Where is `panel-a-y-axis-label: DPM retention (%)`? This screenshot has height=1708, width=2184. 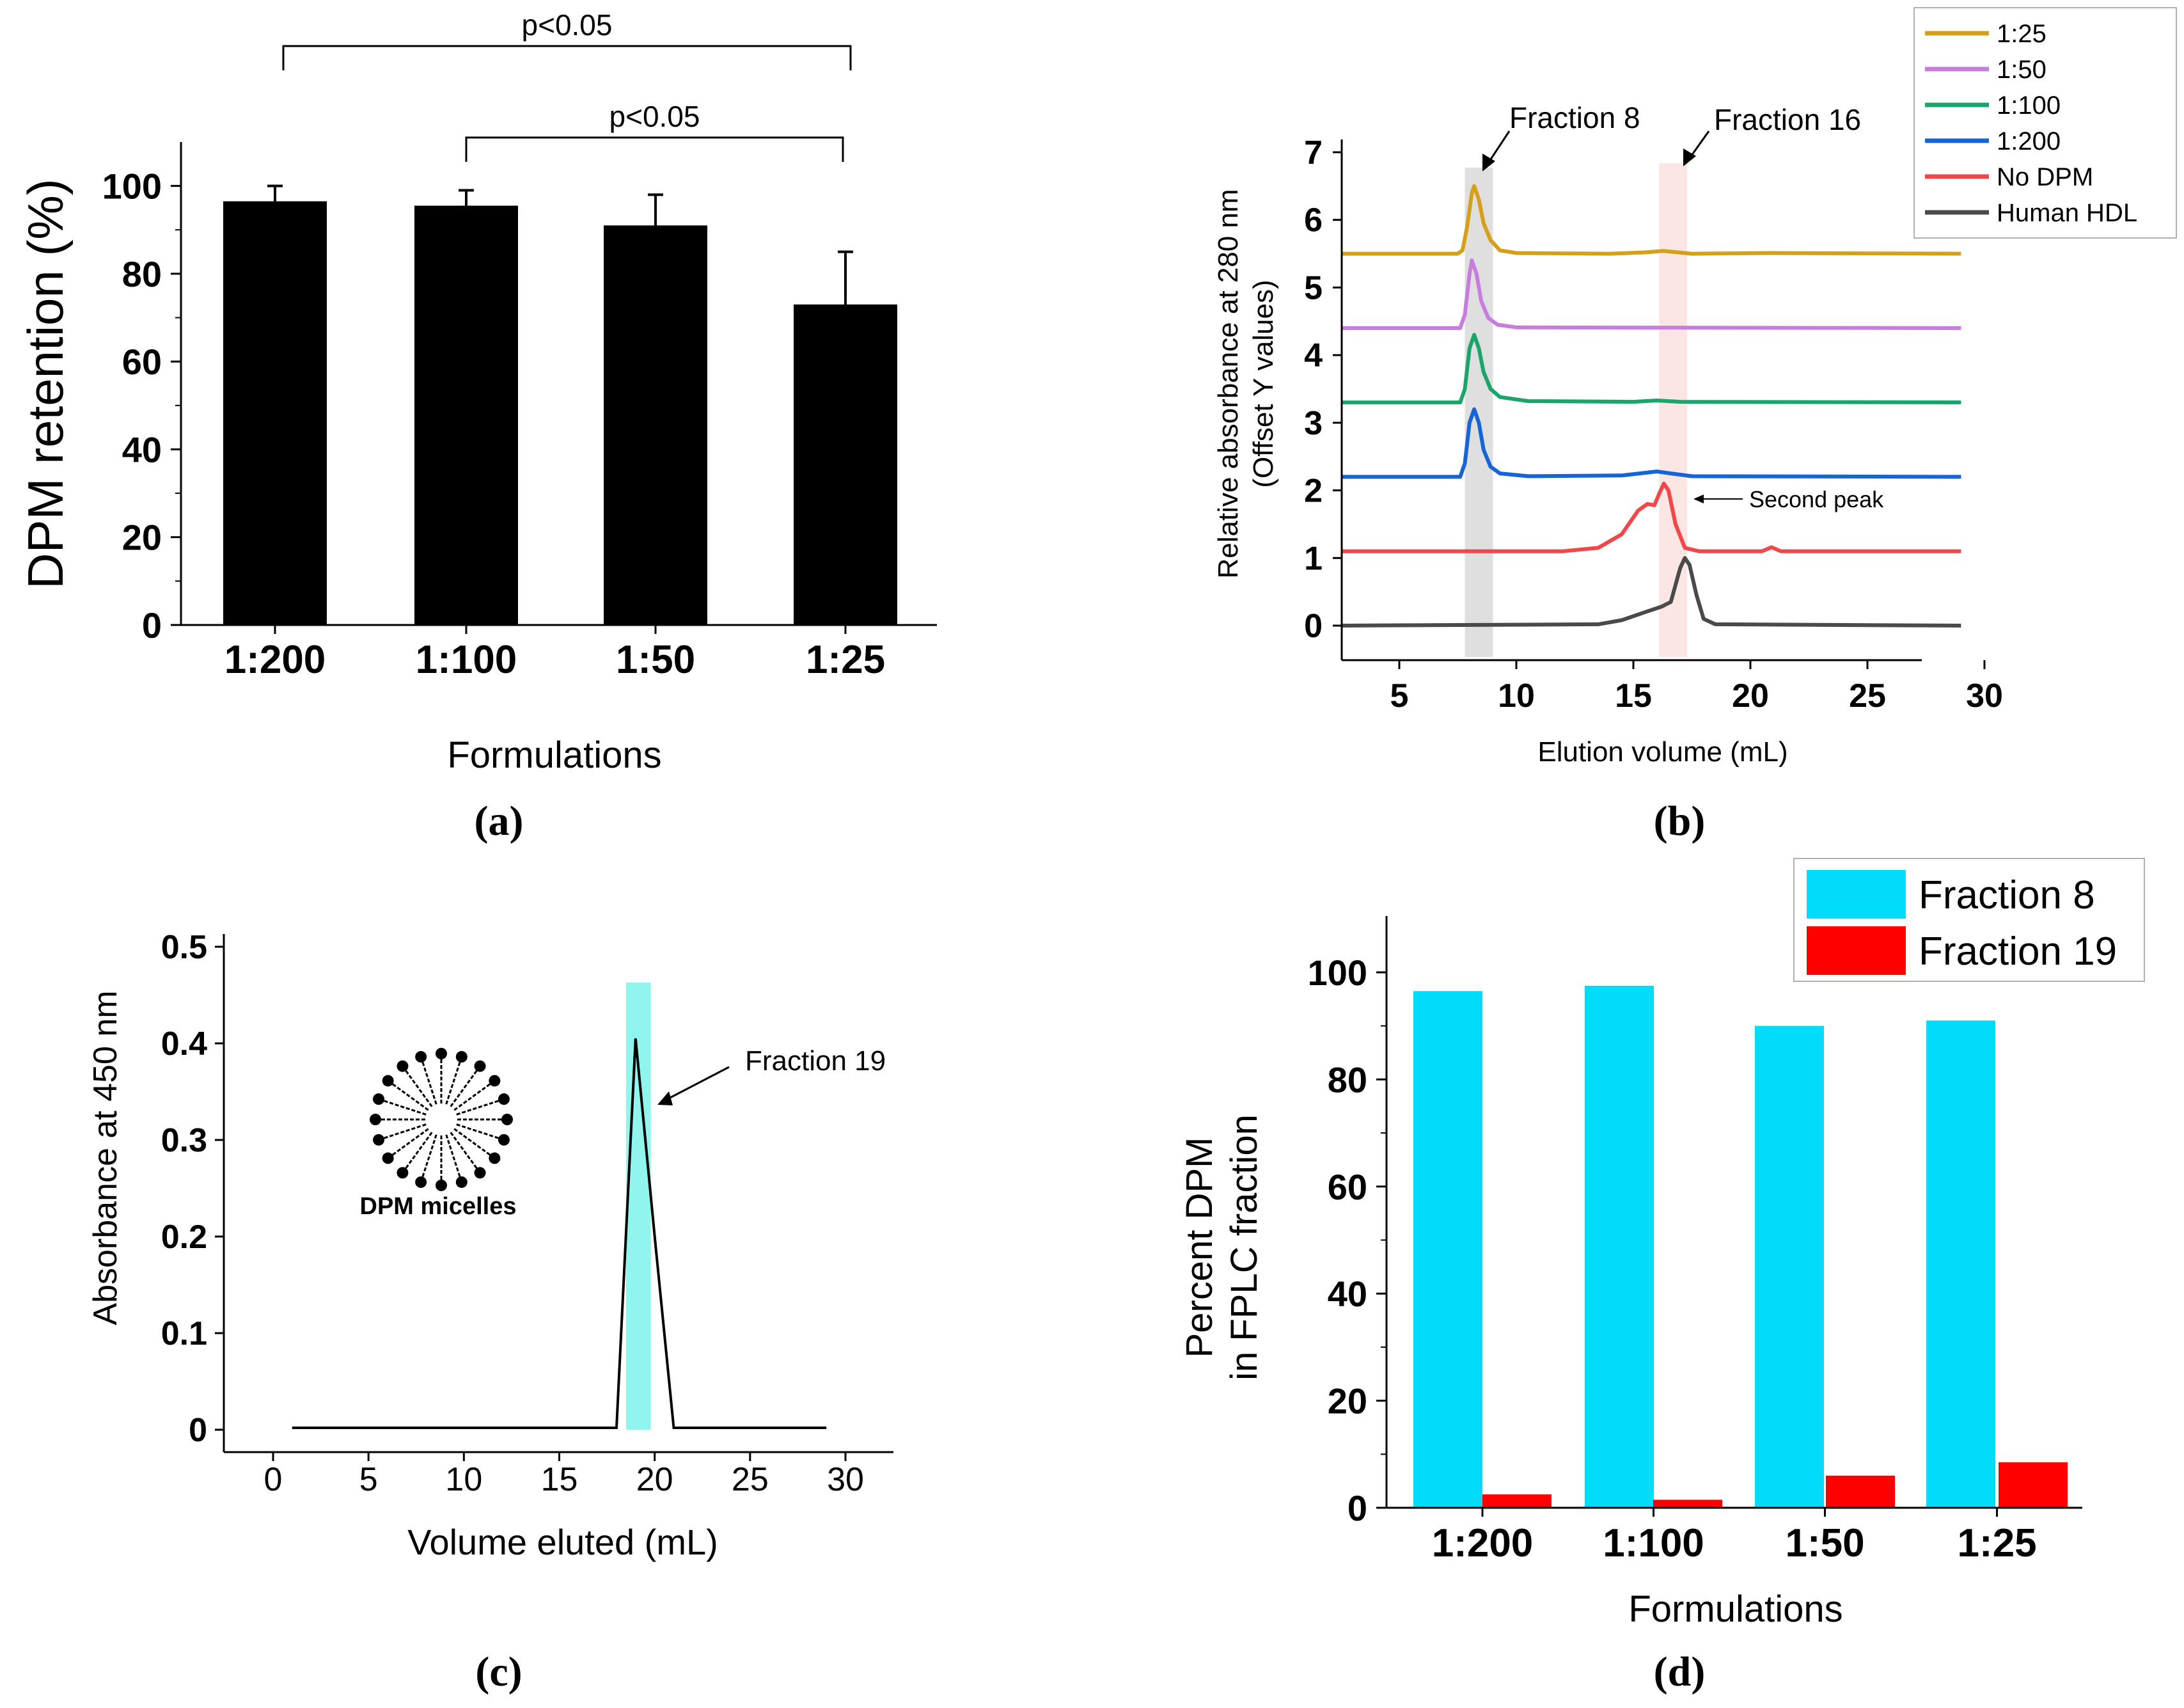
panel-a-y-axis-label: DPM retention (%) is located at coordinates (45, 384).